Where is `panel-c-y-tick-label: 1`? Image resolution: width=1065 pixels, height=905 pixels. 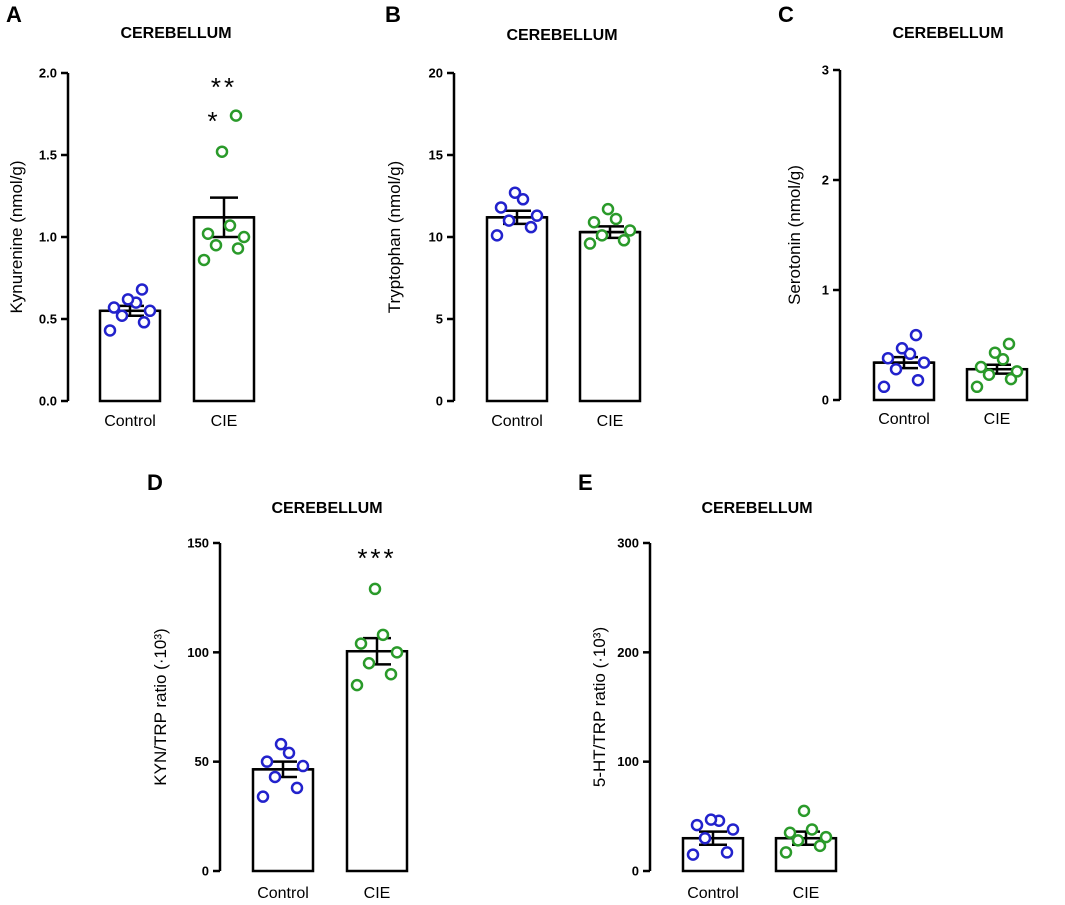
panel-c-y-tick-label: 1 is located at coordinates (825, 290).